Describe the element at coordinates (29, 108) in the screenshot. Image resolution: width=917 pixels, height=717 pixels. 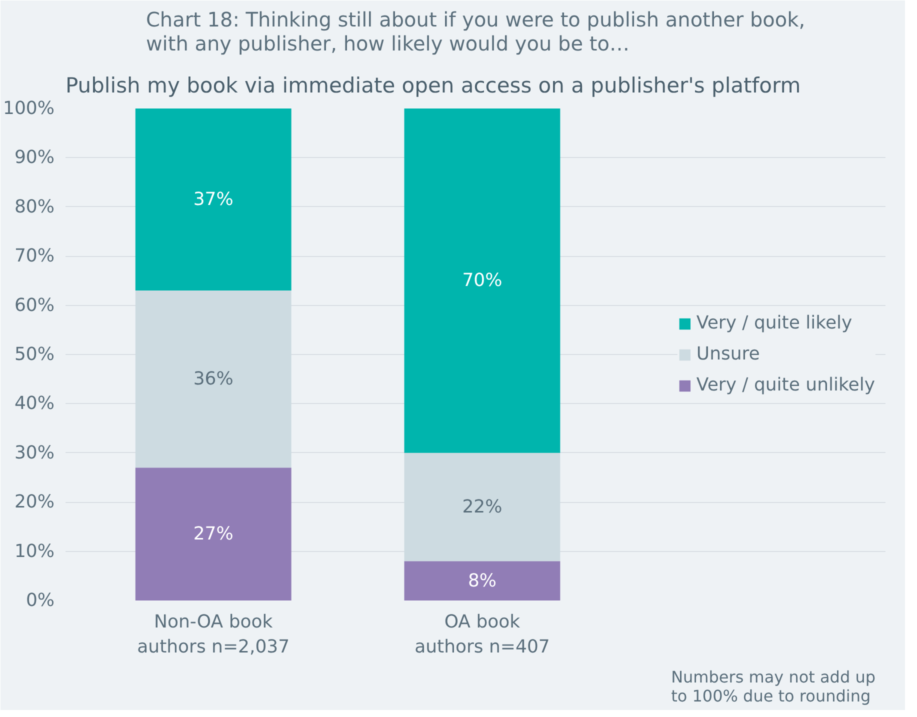
I see `y-tick-label: 100%` at that location.